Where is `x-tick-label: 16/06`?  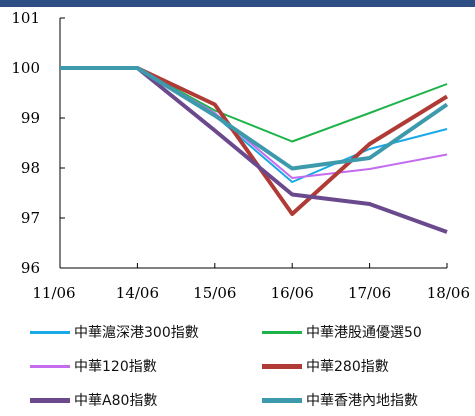 x-tick-label: 16/06 is located at coordinates (292, 293).